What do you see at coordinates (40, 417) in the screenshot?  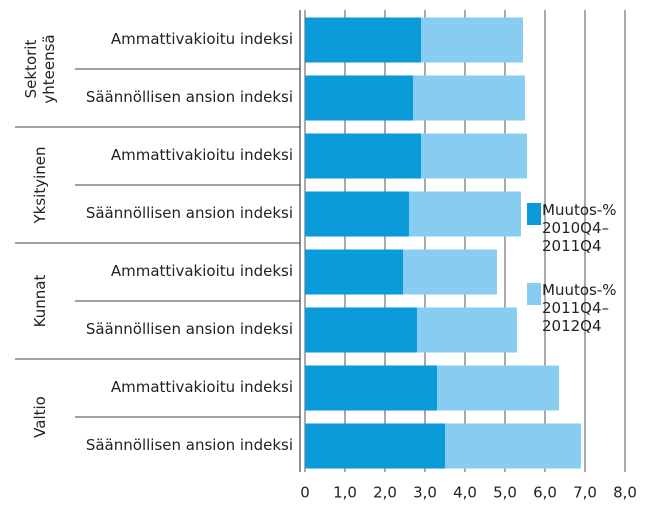 I see `group-label: Valtio` at bounding box center [40, 417].